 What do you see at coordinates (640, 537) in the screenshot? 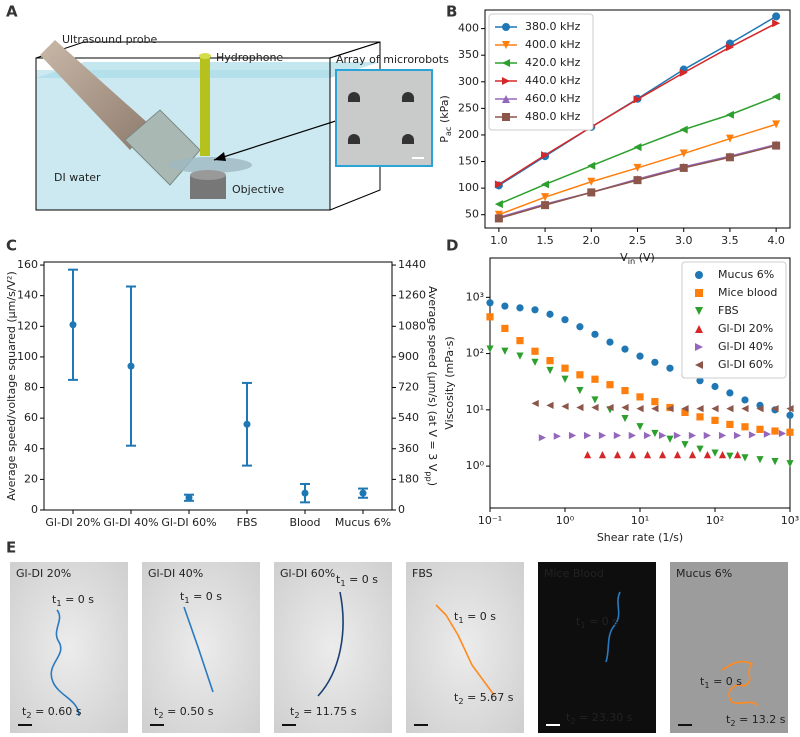
I see `x-axis-label: Shear rate (1/s)` at bounding box center [640, 537].